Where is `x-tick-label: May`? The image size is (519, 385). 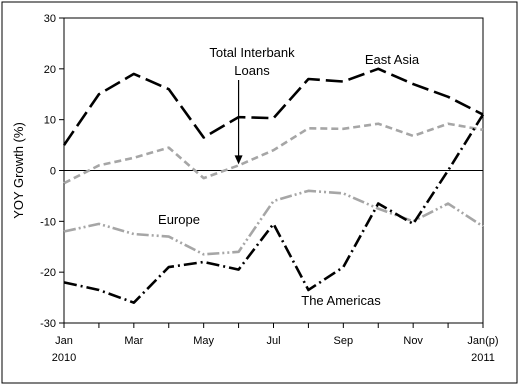
x-tick-label: May is located at coordinates (203, 341).